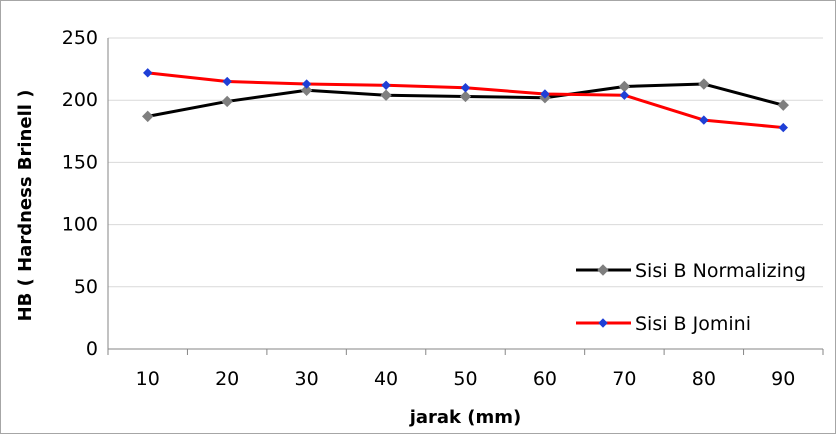 Image resolution: width=836 pixels, height=434 pixels. What do you see at coordinates (465, 379) in the screenshot?
I see `x-tick-label: 50` at bounding box center [465, 379].